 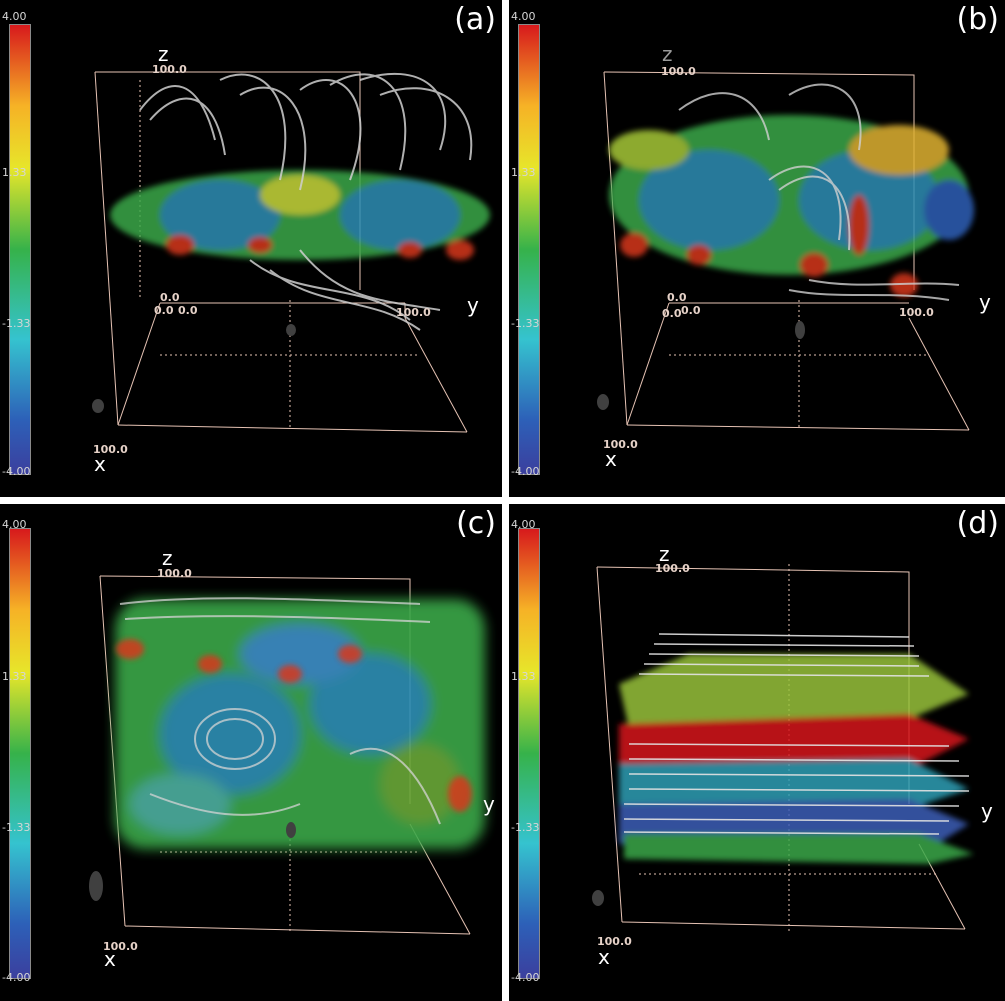 What do you see at coordinates (529, 753) in the screenshot?
I see `colorbar-d` at bounding box center [529, 753].